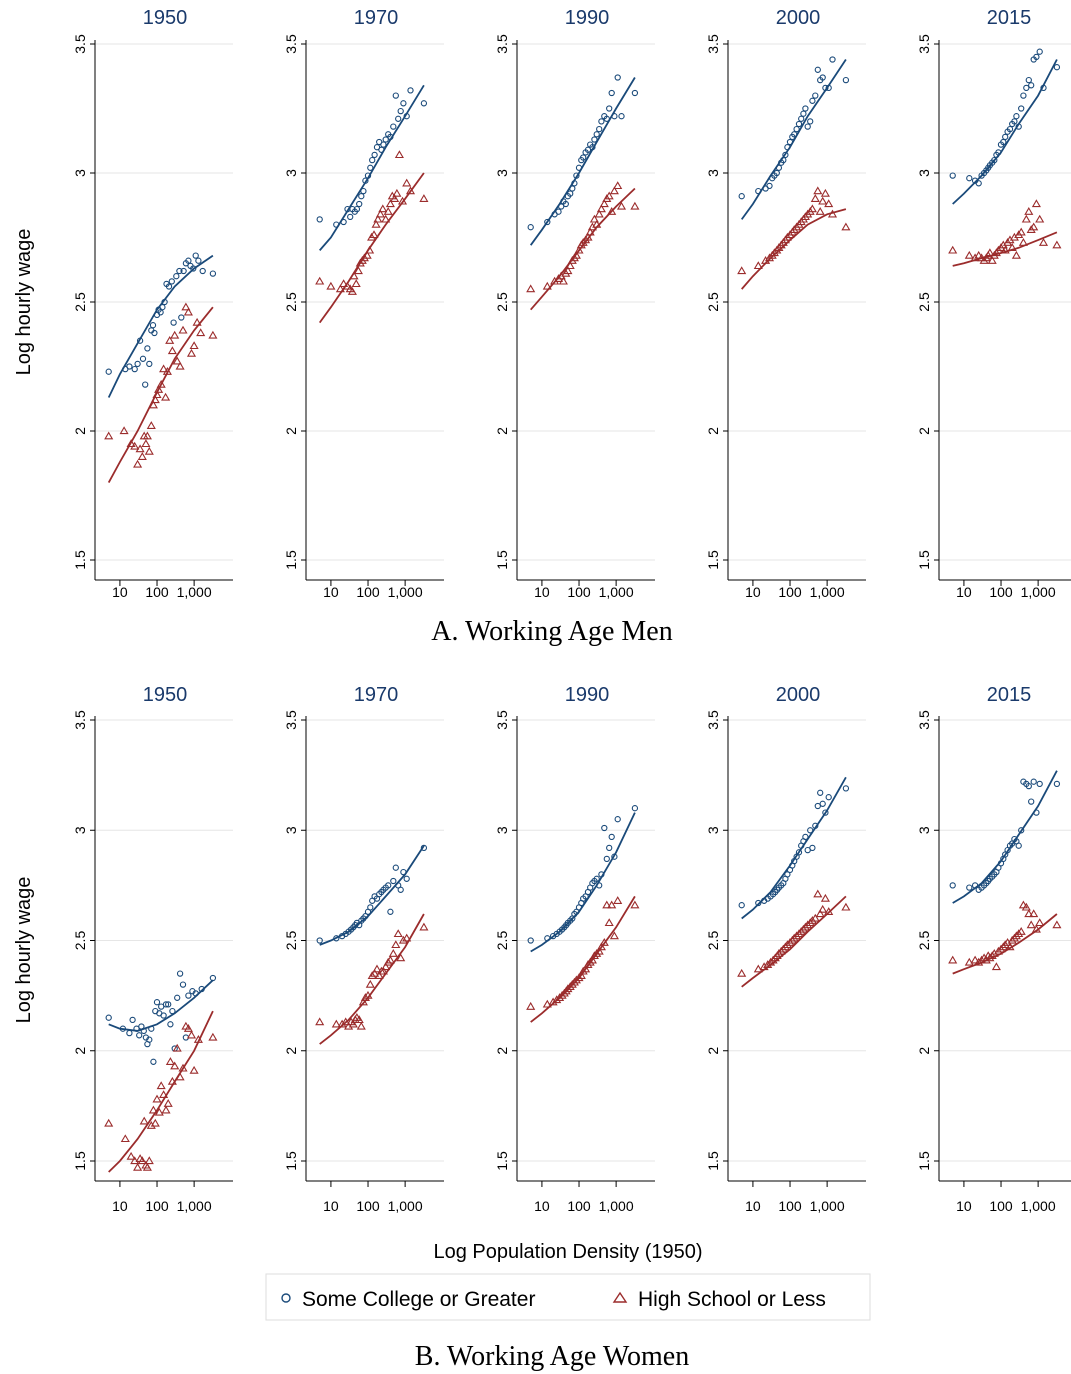  I want to click on facet-2000: 2000 1.5 2 2.5 3 3.5 10 100 1,000, so click(785, 303).